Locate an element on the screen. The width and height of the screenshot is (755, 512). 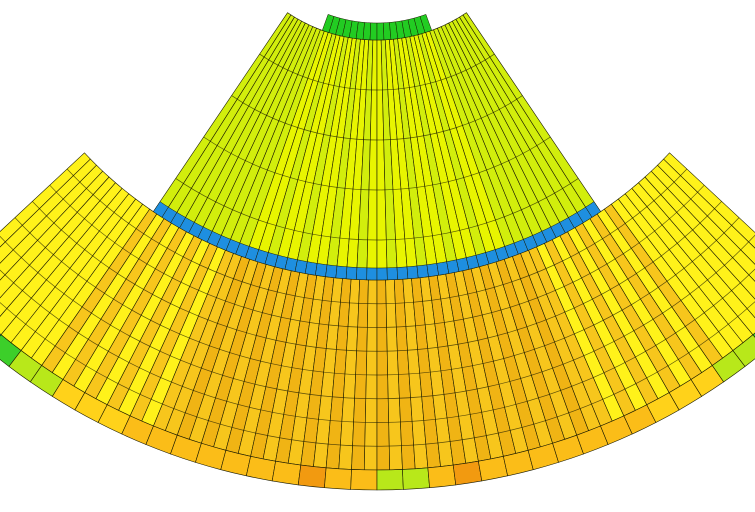
upper-hub is located at coordinates (377, 27).